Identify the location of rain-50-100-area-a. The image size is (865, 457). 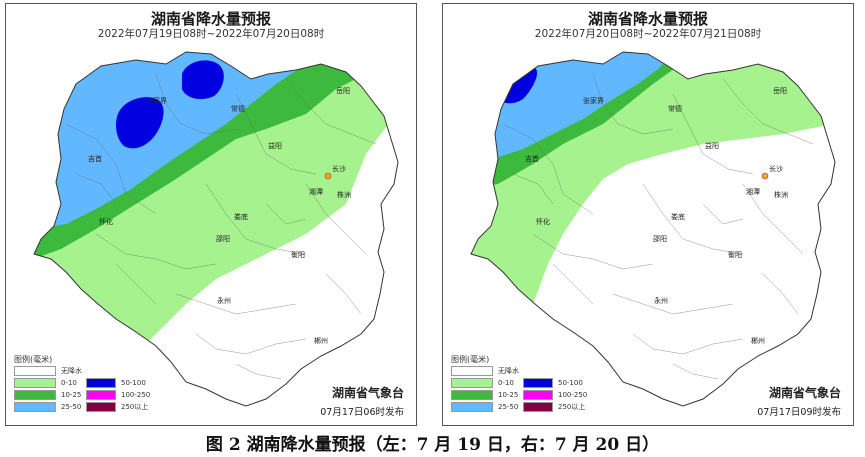
(140, 123).